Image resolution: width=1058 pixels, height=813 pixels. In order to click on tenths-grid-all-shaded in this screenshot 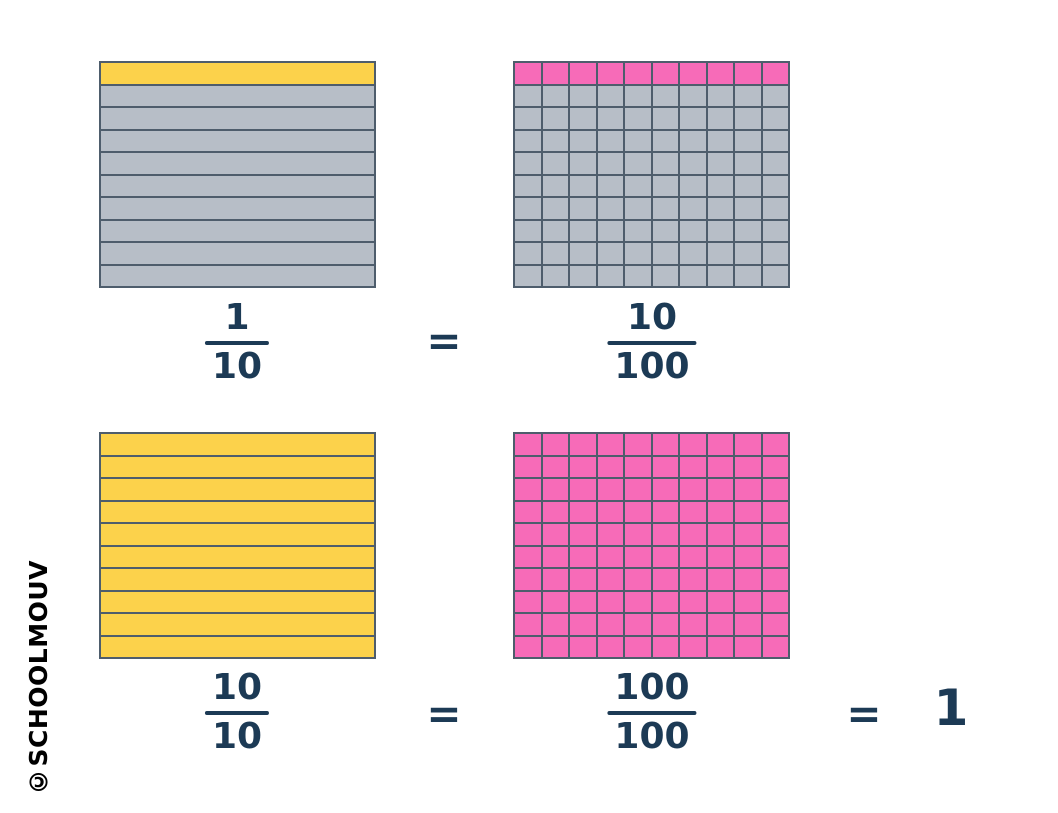, I will do `click(237, 545)`.